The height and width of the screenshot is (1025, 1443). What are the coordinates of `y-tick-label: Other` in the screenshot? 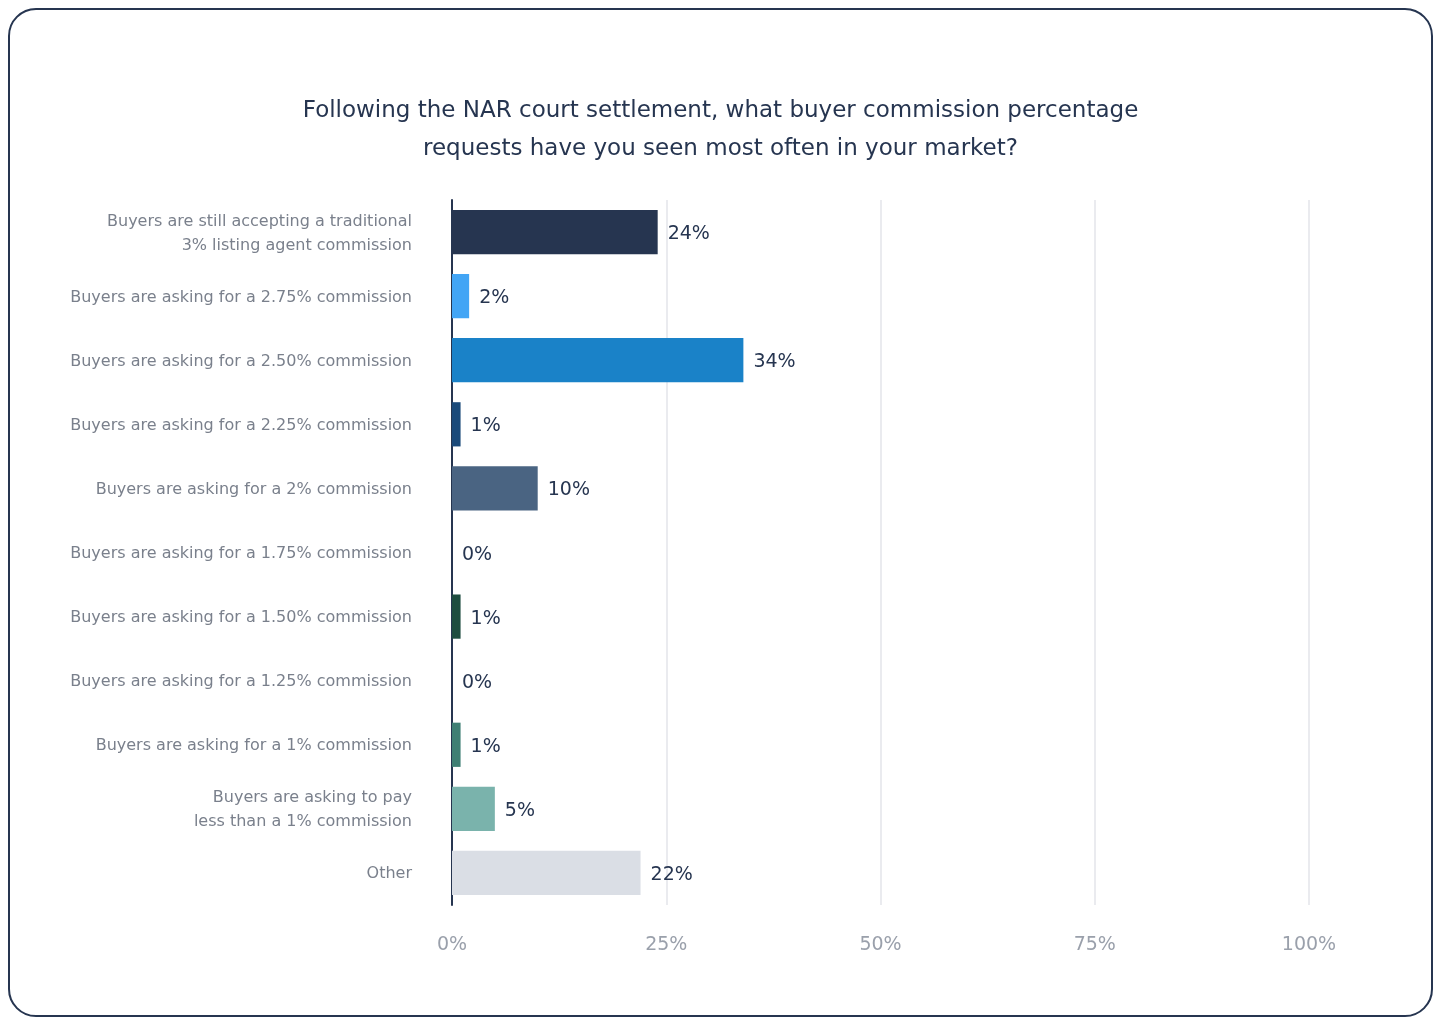 It's located at (389, 873).